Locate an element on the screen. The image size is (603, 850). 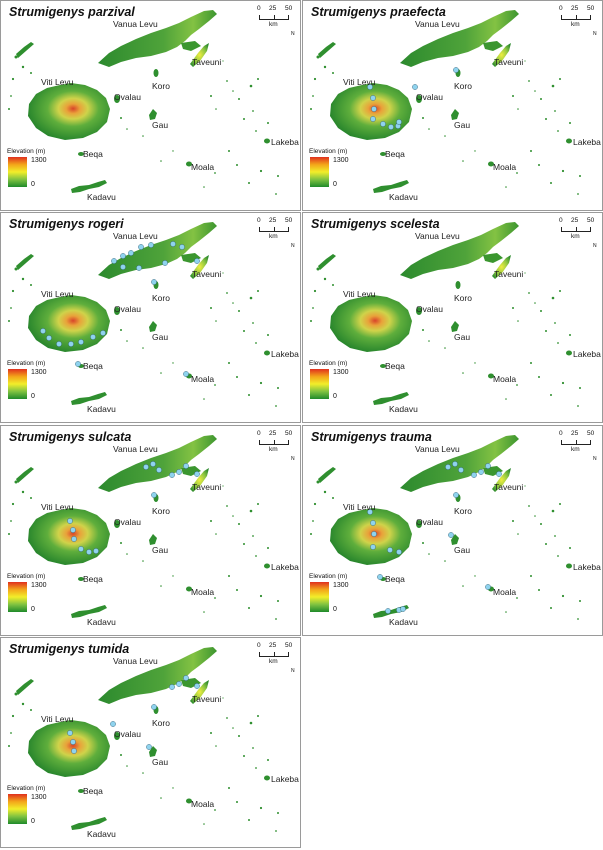
legend-color-bar is located at coordinates (17, 597).